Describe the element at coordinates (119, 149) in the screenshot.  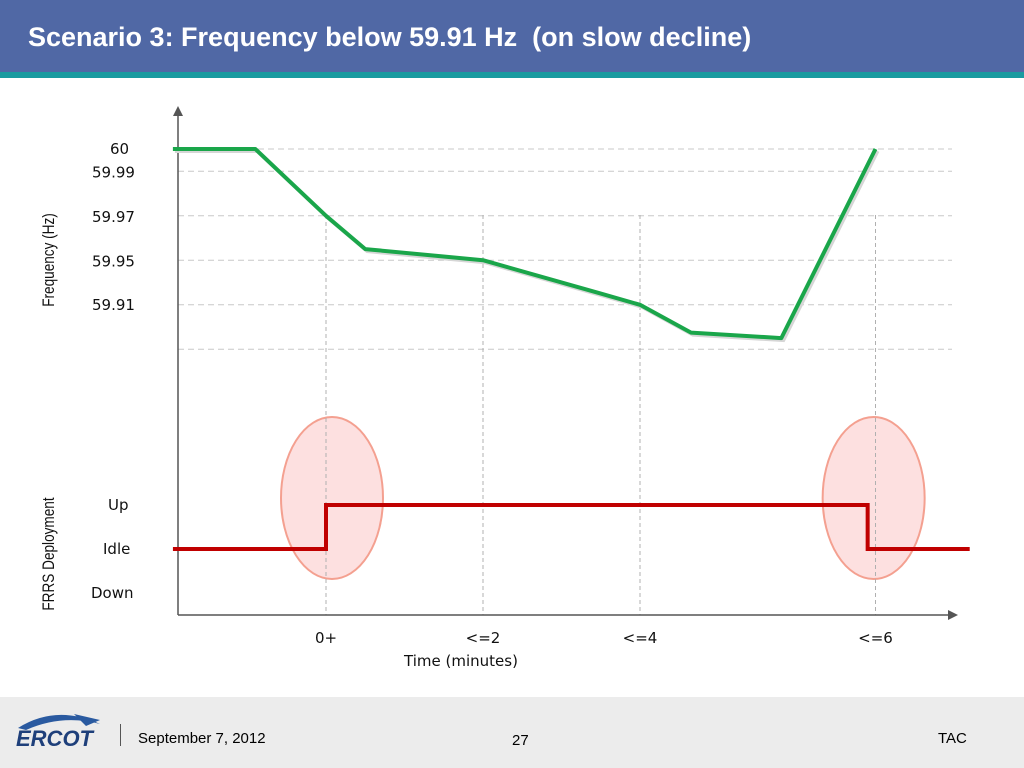
I see `y-tick-label: 60` at that location.